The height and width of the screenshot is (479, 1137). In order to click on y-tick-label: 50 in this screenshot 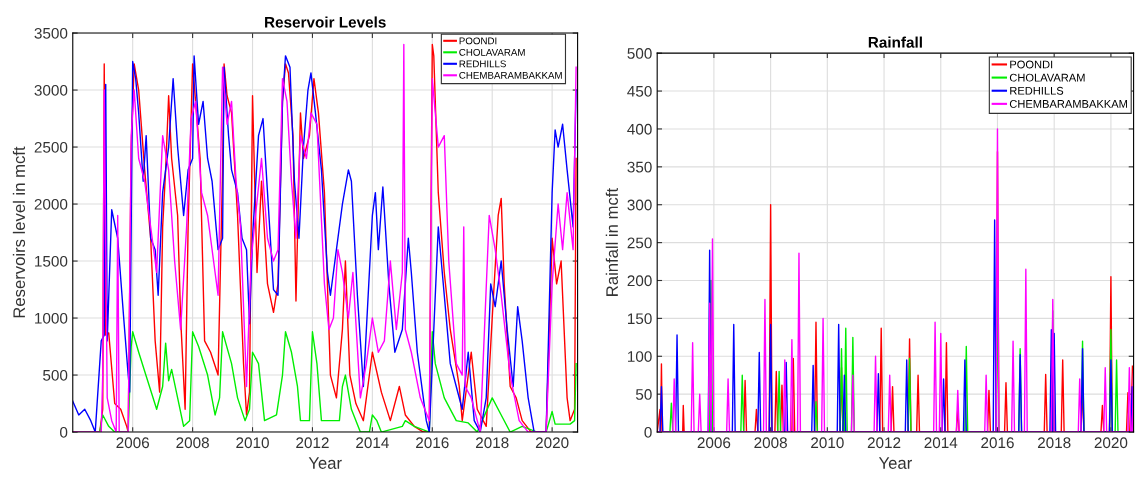, I will do `click(643, 394)`.